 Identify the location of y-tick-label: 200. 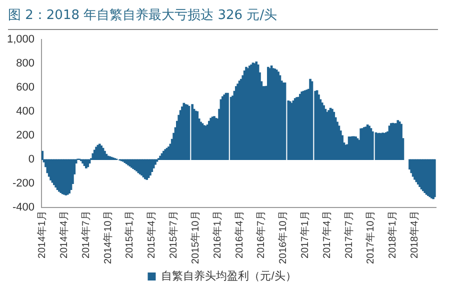
(25, 136).